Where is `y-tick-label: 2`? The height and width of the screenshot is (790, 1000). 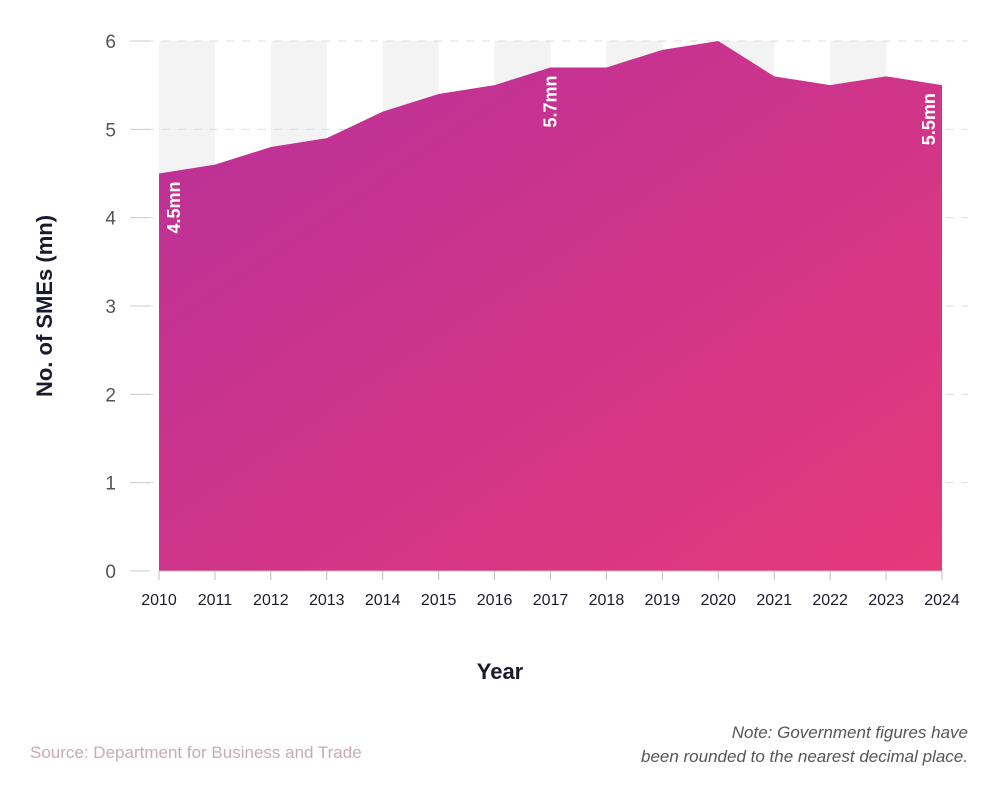 y-tick-label: 2 is located at coordinates (110, 395).